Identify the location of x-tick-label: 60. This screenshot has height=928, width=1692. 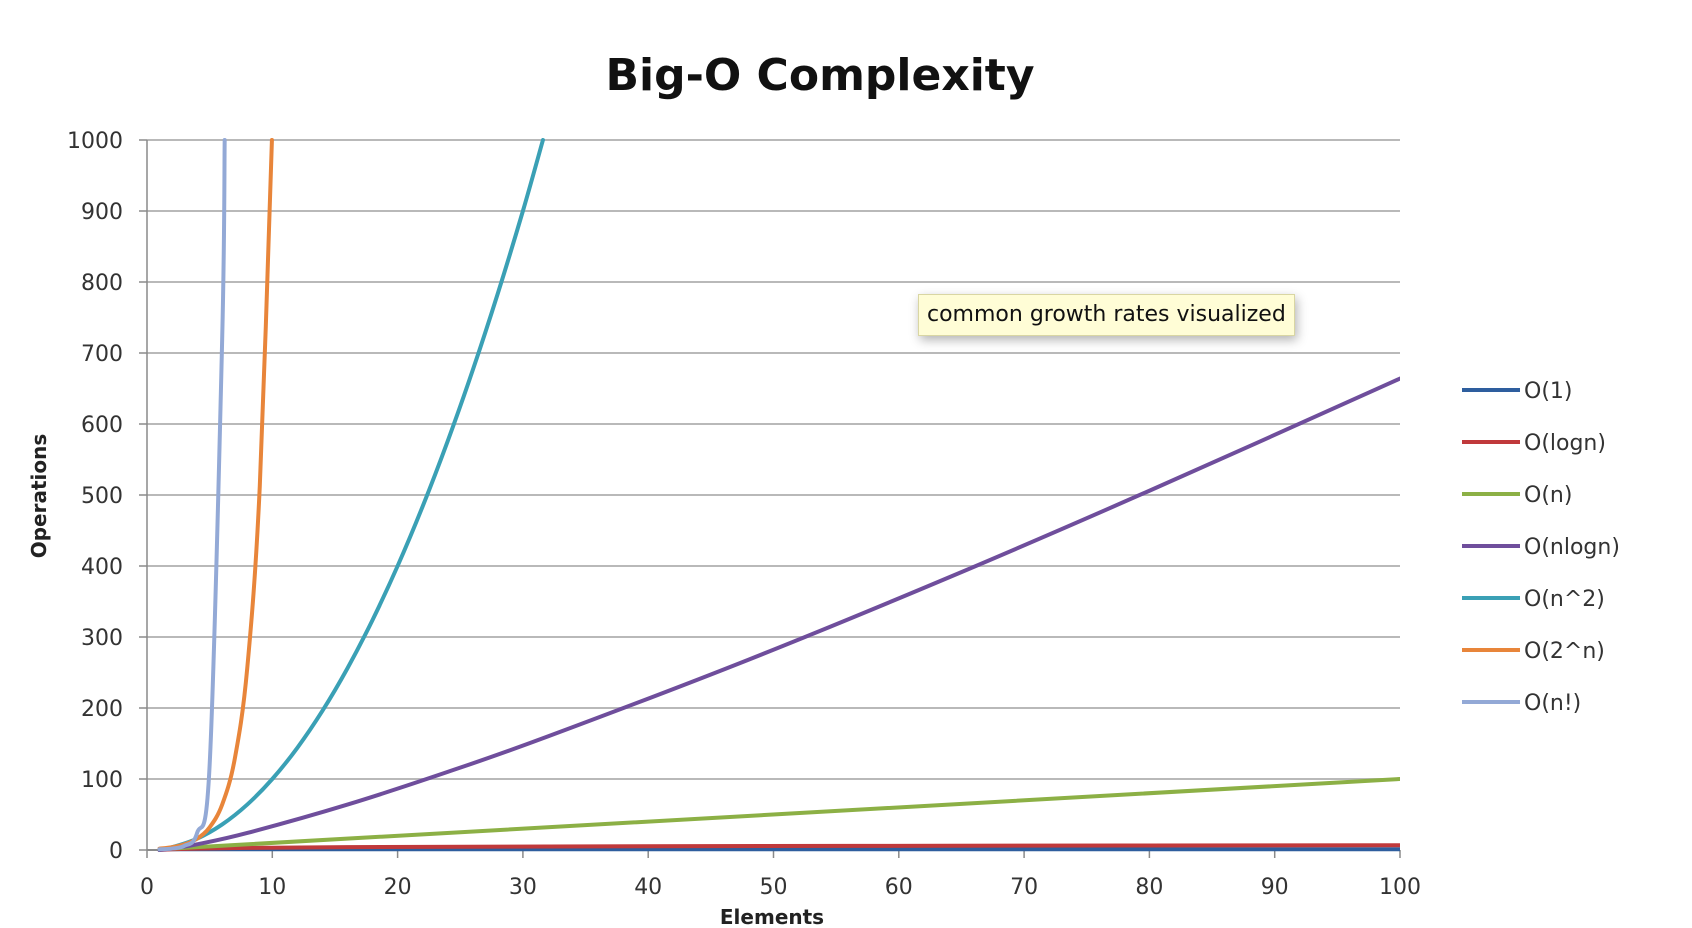
(899, 887).